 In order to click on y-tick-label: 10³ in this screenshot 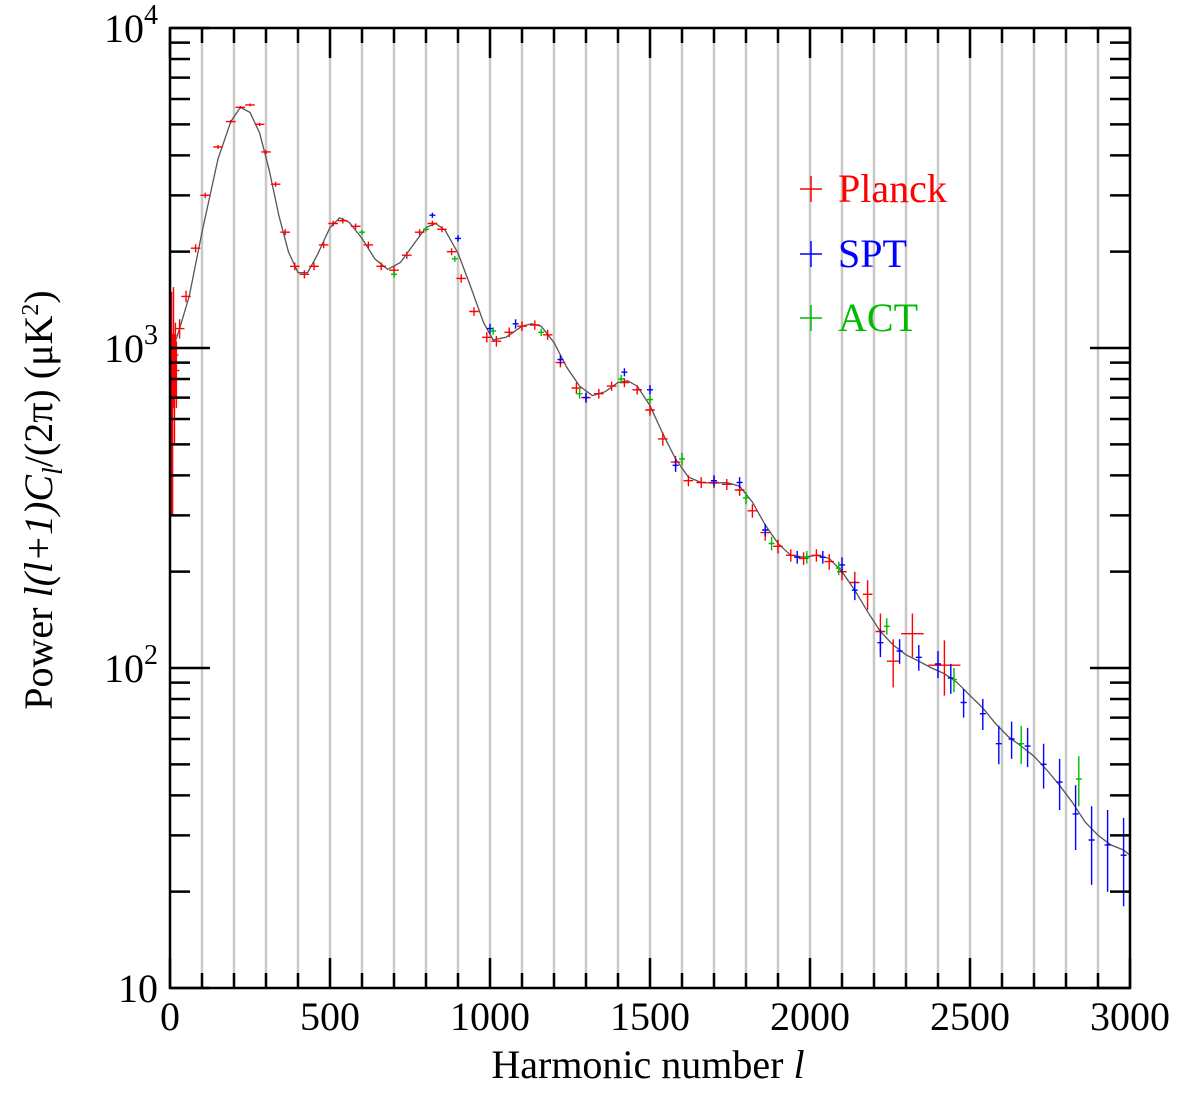, I will do `click(131, 345)`.